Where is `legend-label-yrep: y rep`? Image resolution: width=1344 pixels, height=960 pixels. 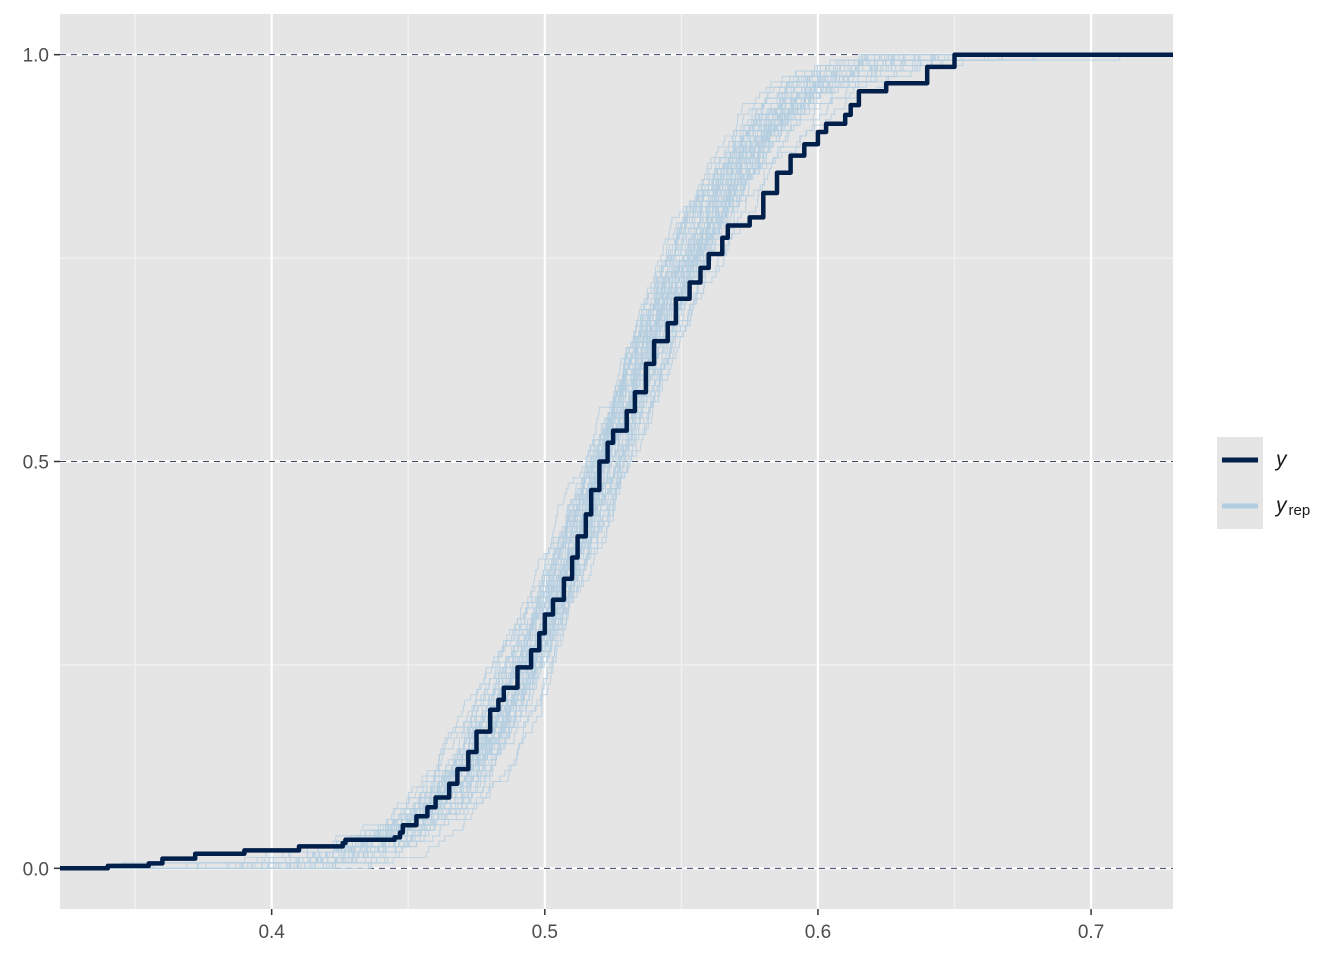 legend-label-yrep: y rep is located at coordinates (1292, 506).